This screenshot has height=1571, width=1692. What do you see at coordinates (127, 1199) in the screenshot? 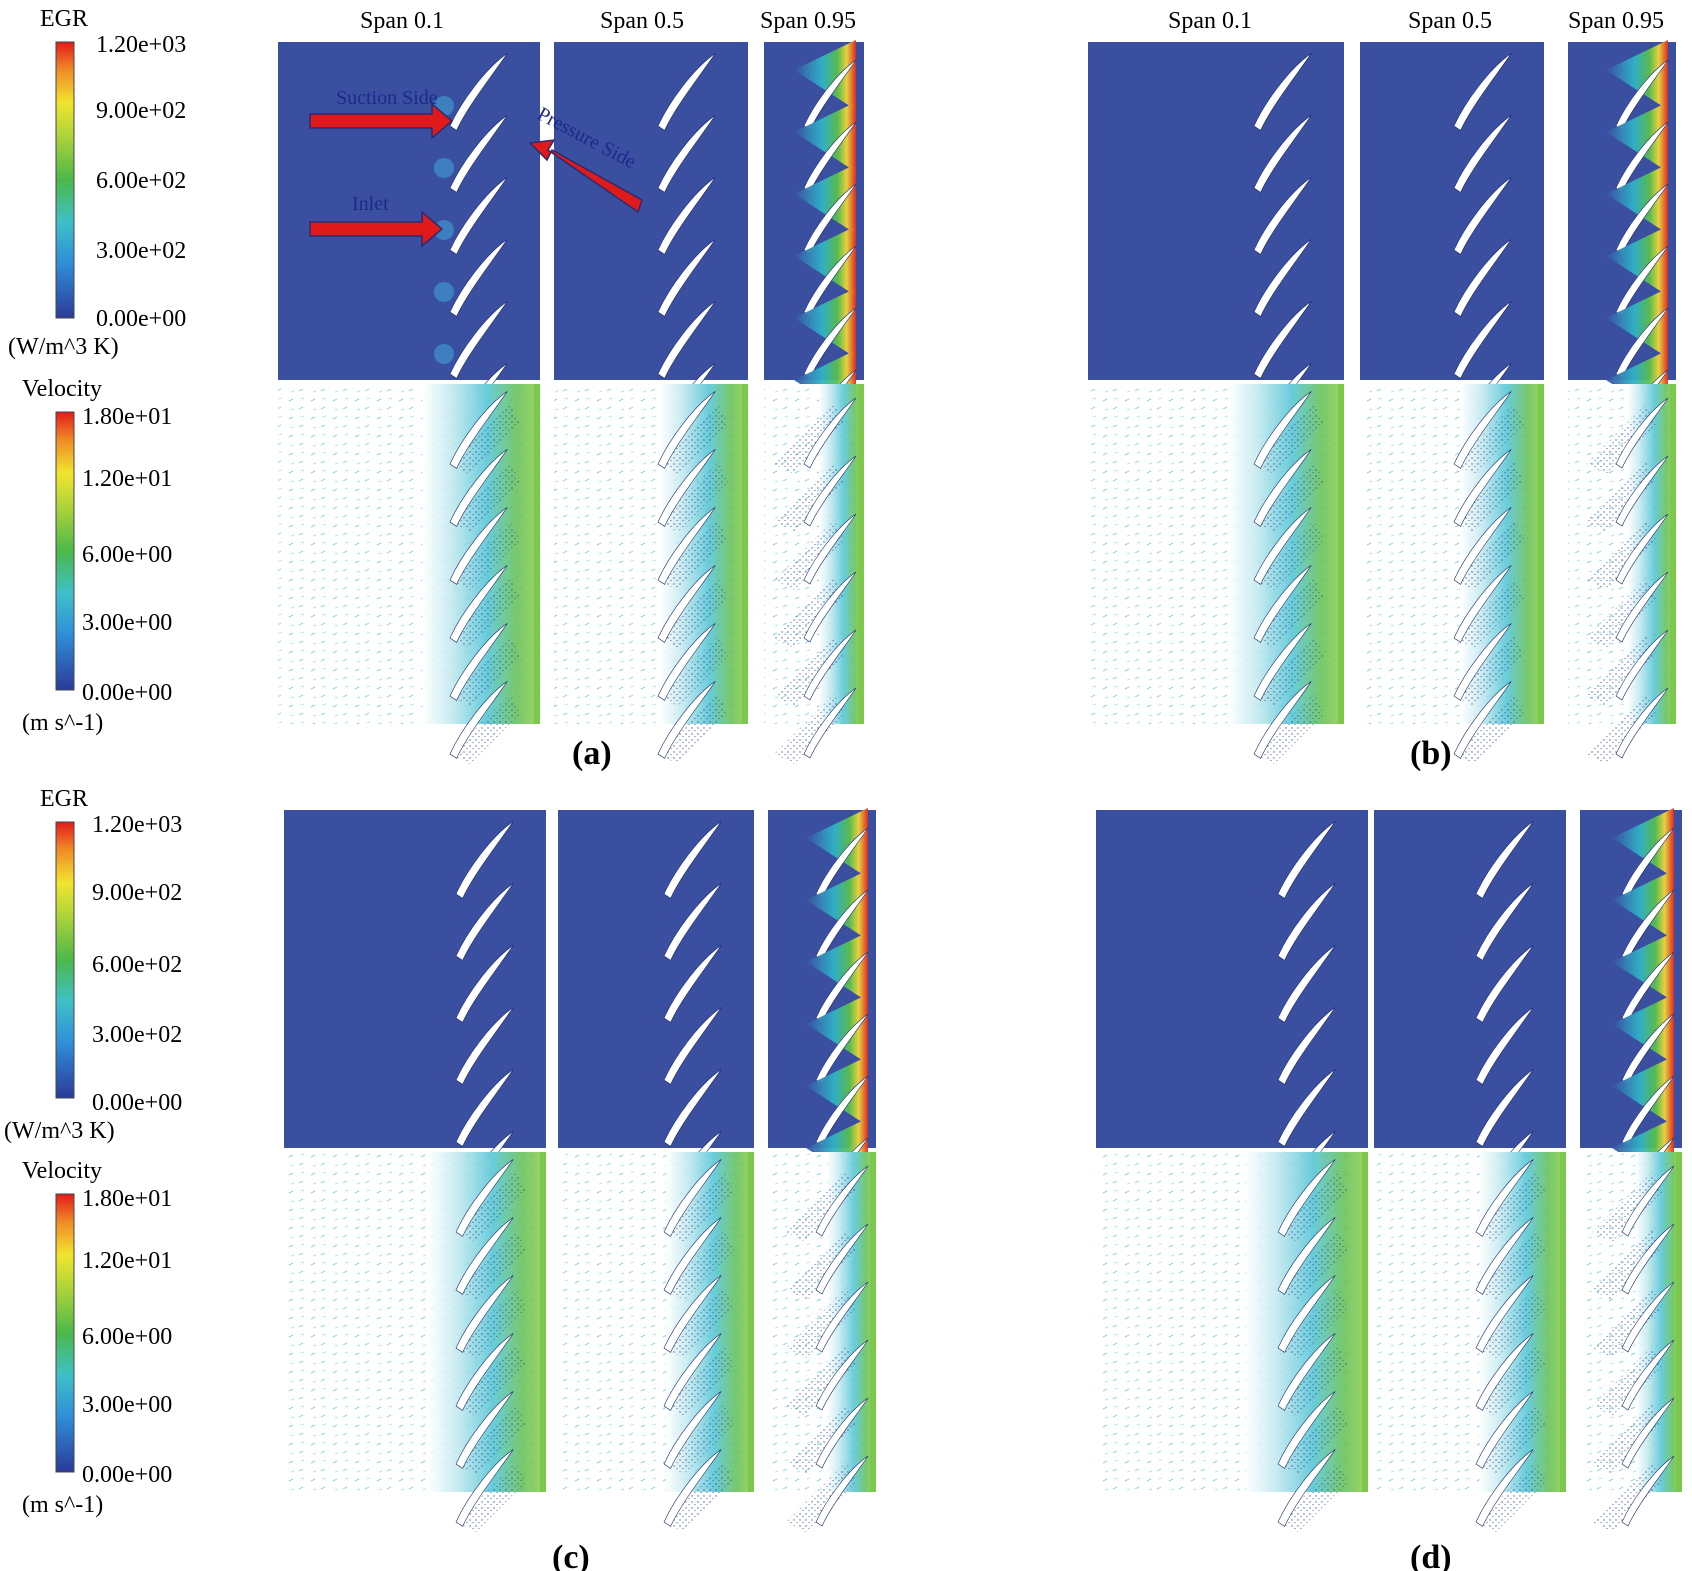
I see `velocity-tick: 1.80e+01` at bounding box center [127, 1199].